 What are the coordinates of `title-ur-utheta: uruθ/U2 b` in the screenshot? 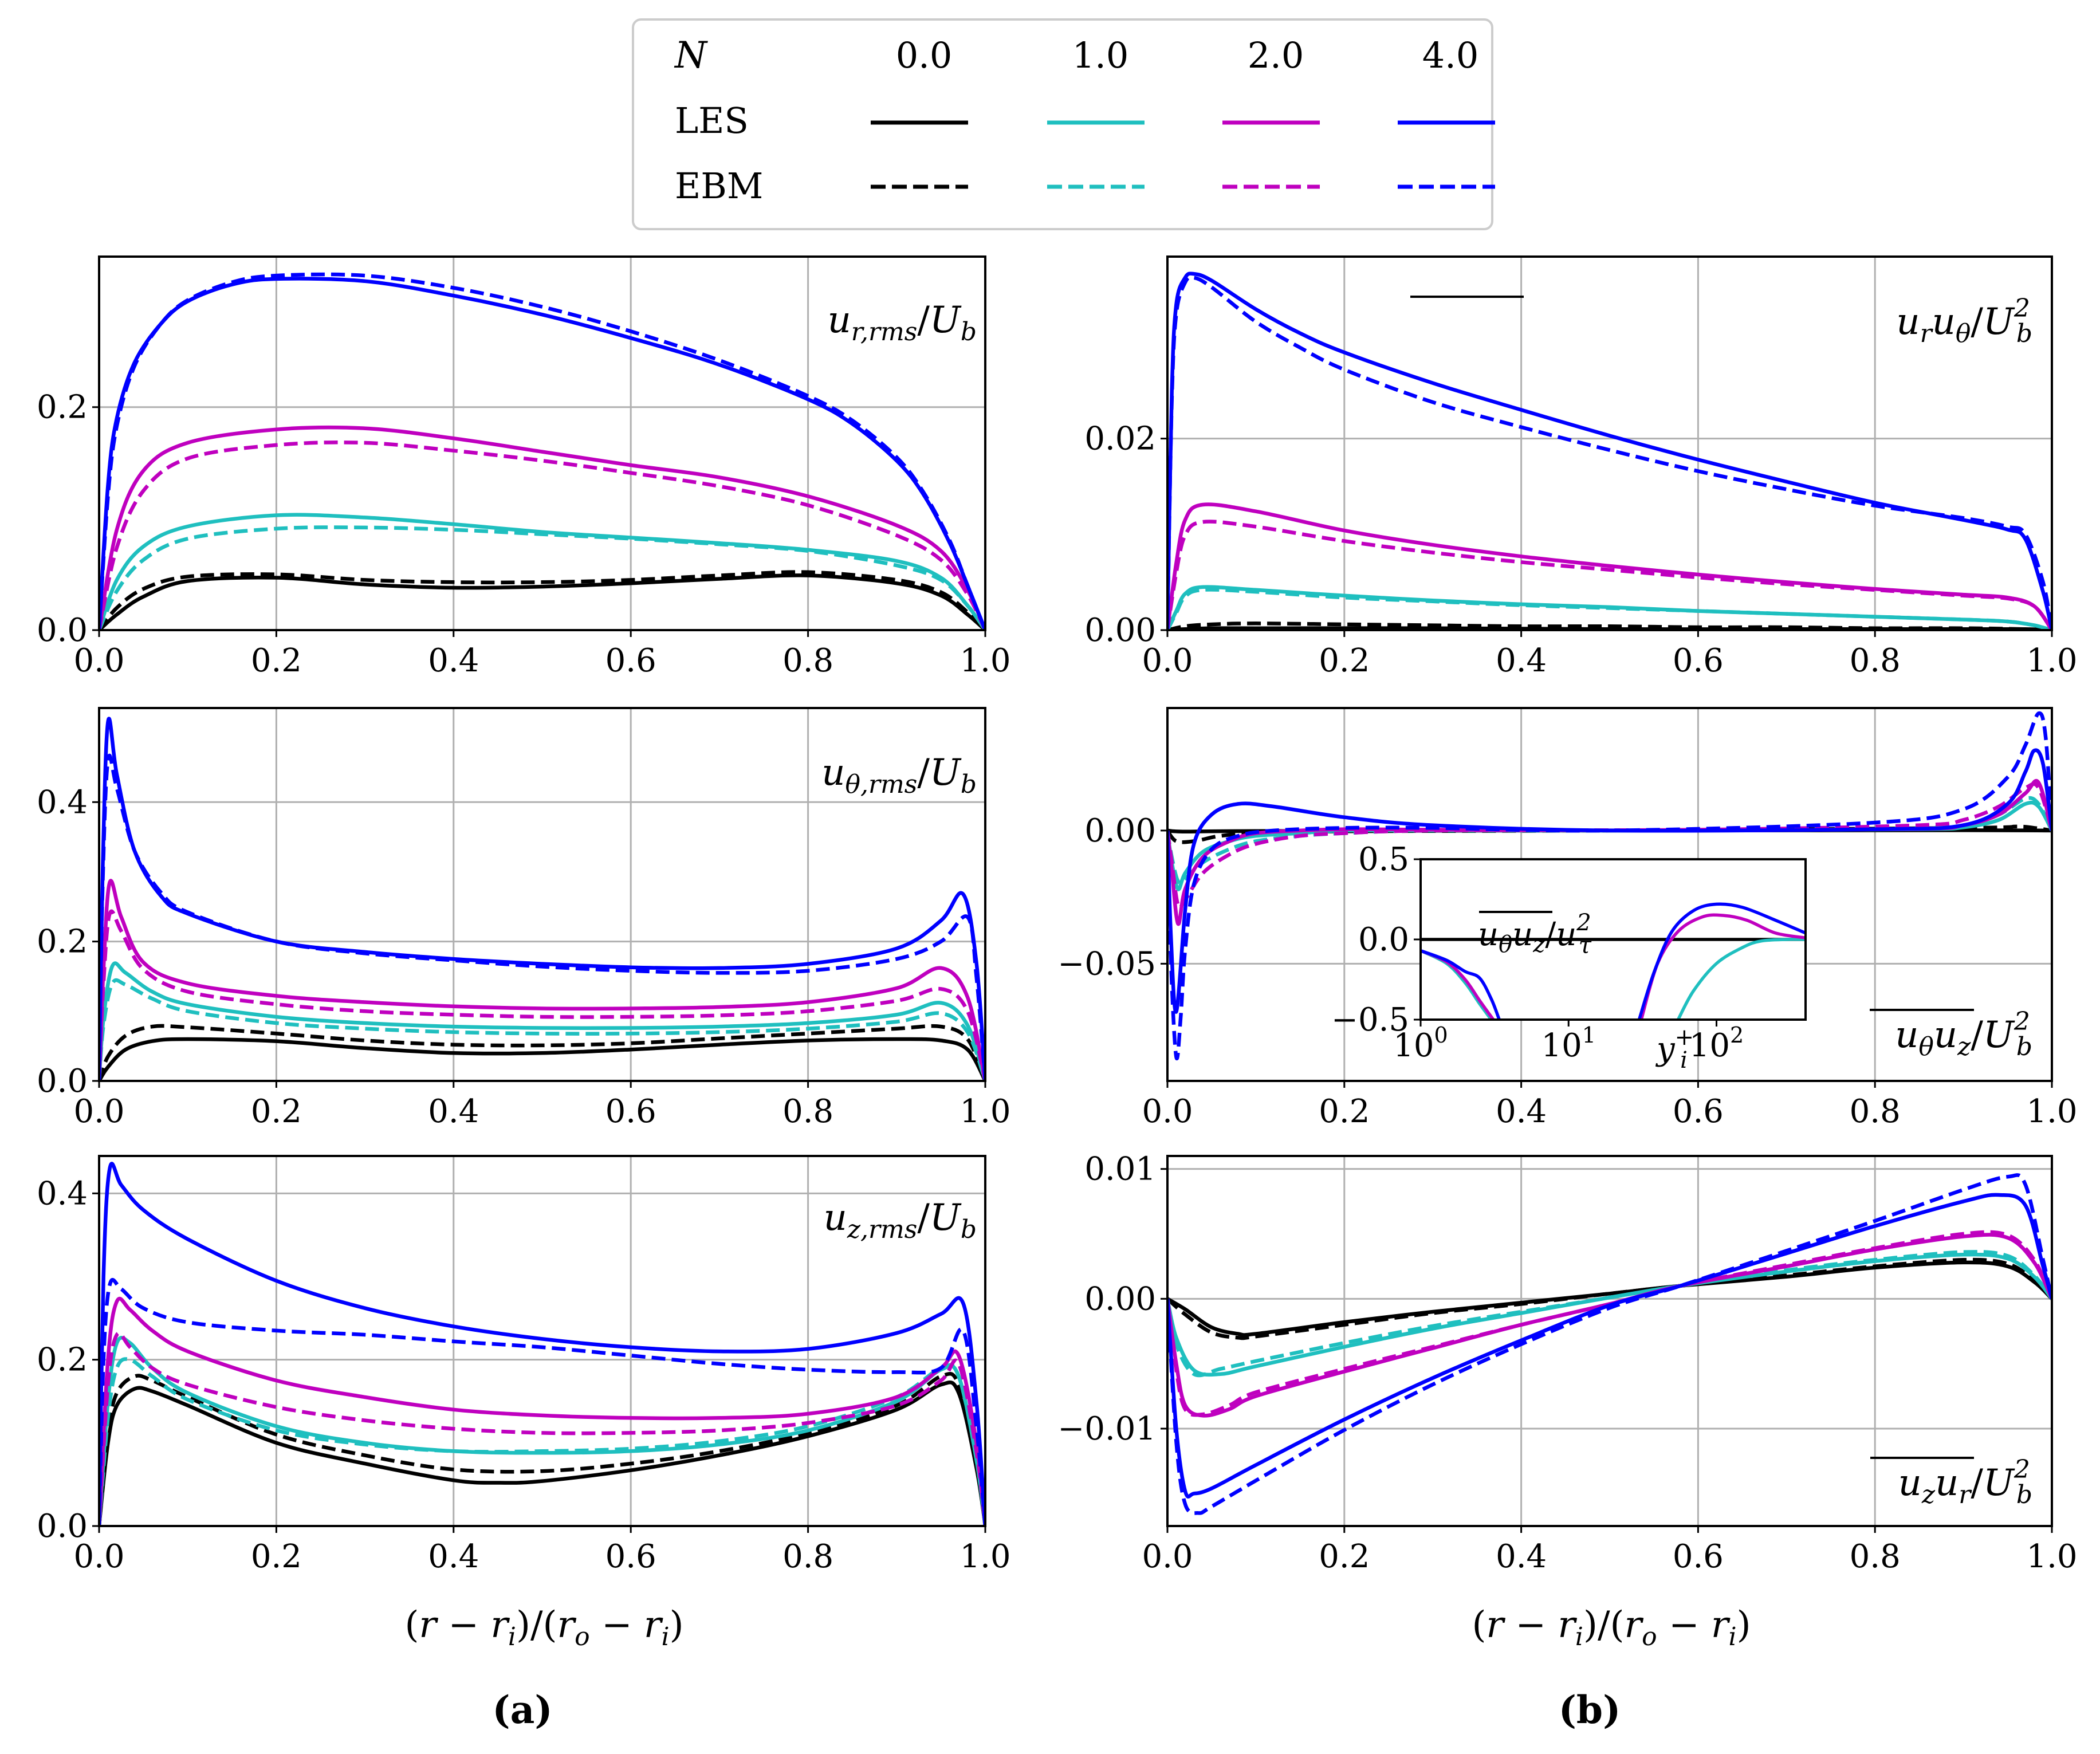 It's located at (1721, 321).